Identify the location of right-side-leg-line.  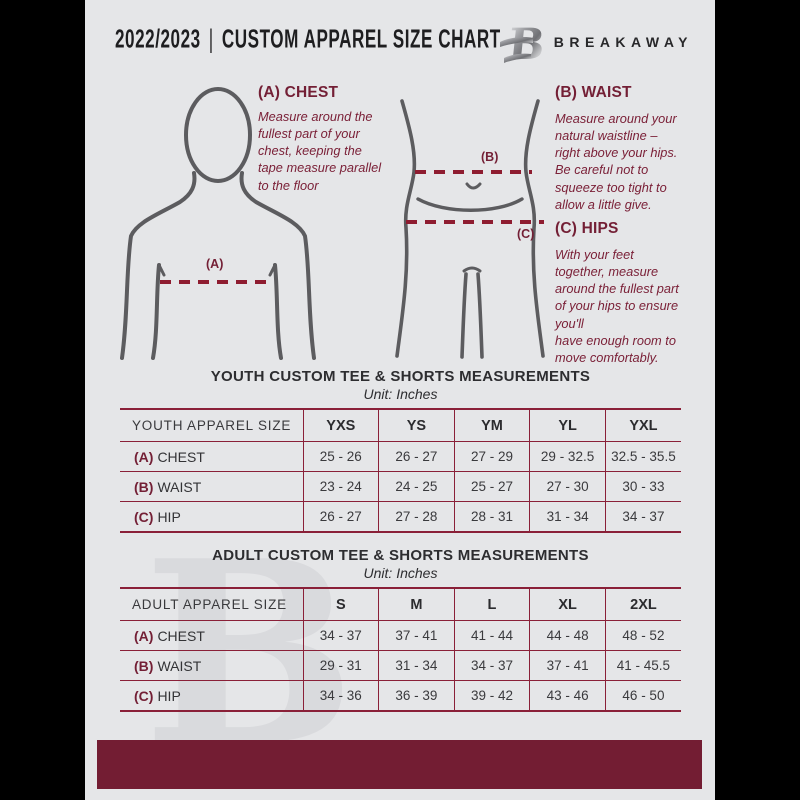
(534, 228).